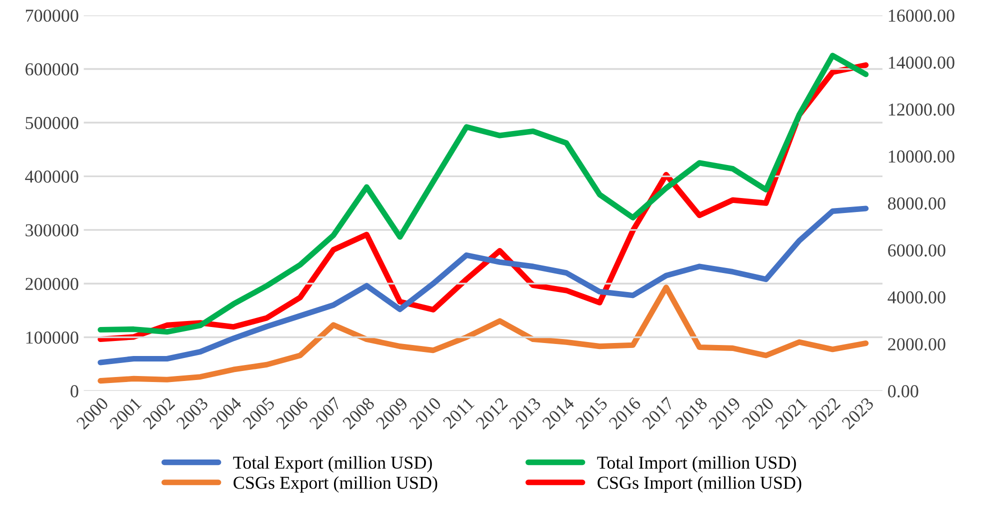 This screenshot has width=986, height=511. What do you see at coordinates (917, 203) in the screenshot?
I see `y2-tick-label: 8000.00` at bounding box center [917, 203].